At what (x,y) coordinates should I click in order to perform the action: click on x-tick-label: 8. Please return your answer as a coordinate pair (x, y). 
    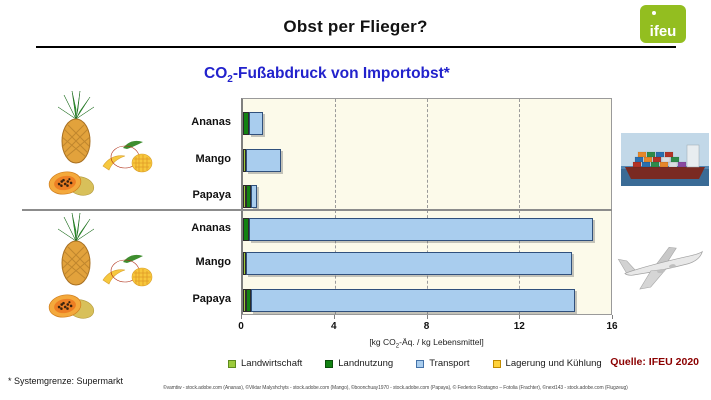
    Looking at the image, I should click on (426, 326).